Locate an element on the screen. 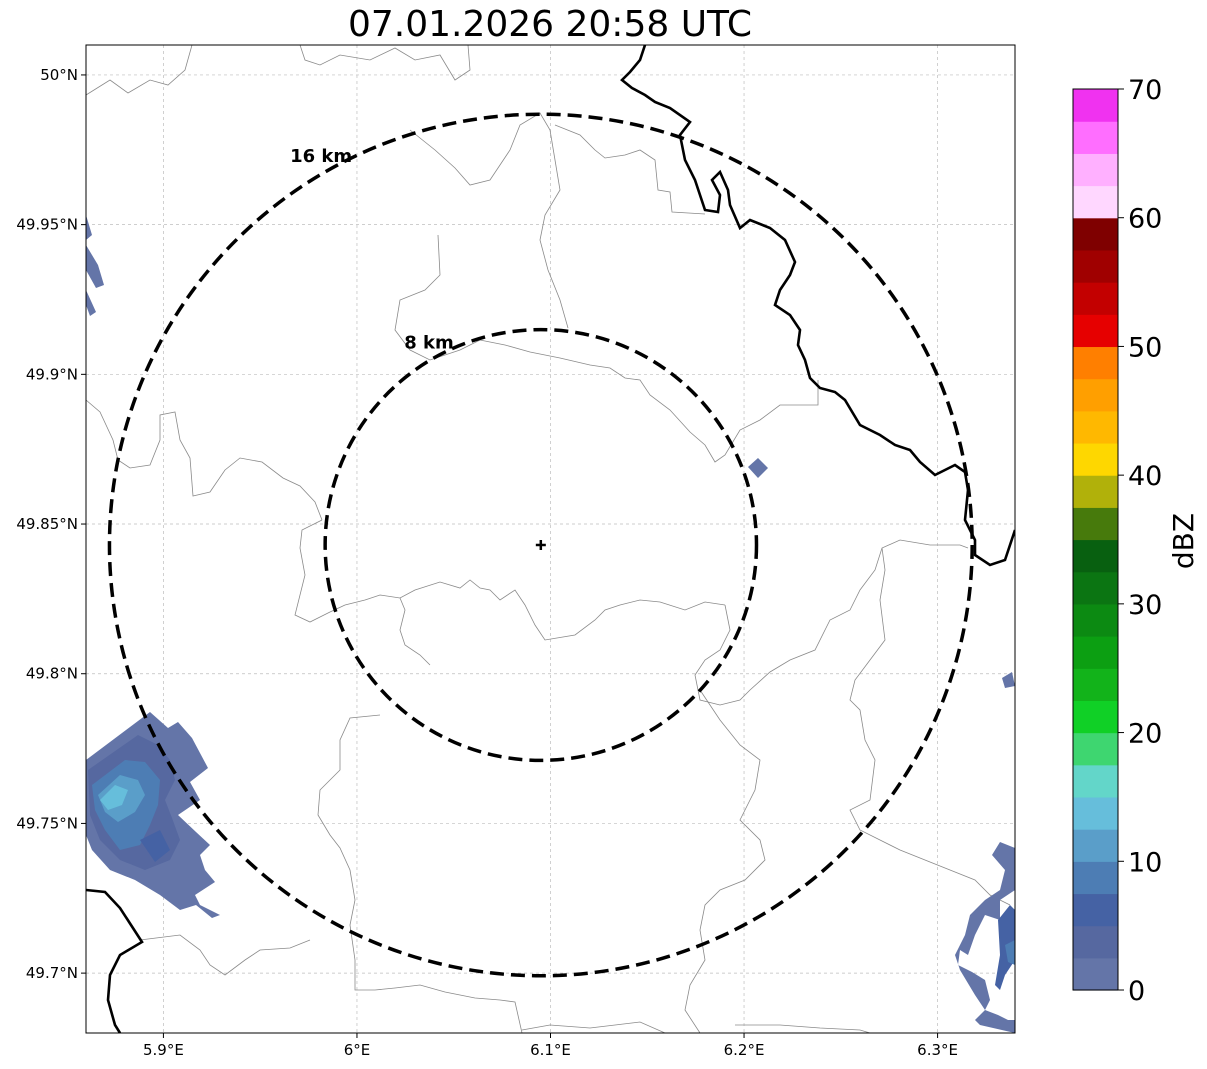 The width and height of the screenshot is (1207, 1069). colorbar-frame is located at coordinates (1095, 539).